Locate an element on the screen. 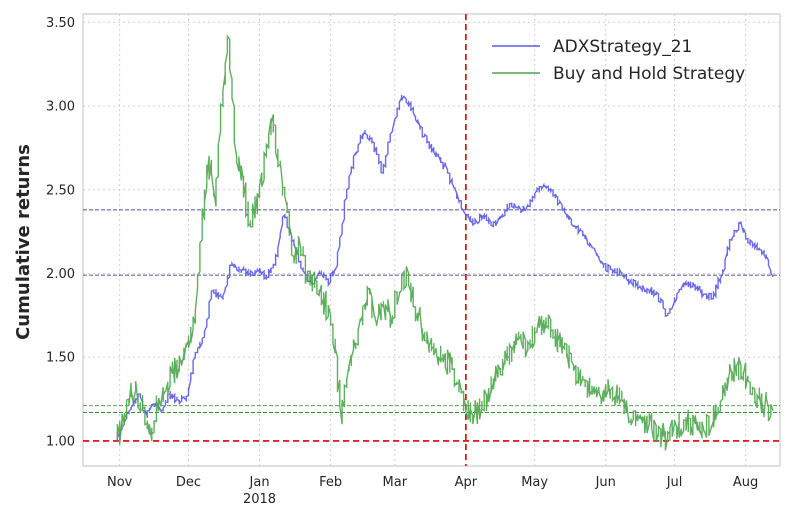 The height and width of the screenshot is (522, 794). x-tick-label: Jul is located at coordinates (674, 482).